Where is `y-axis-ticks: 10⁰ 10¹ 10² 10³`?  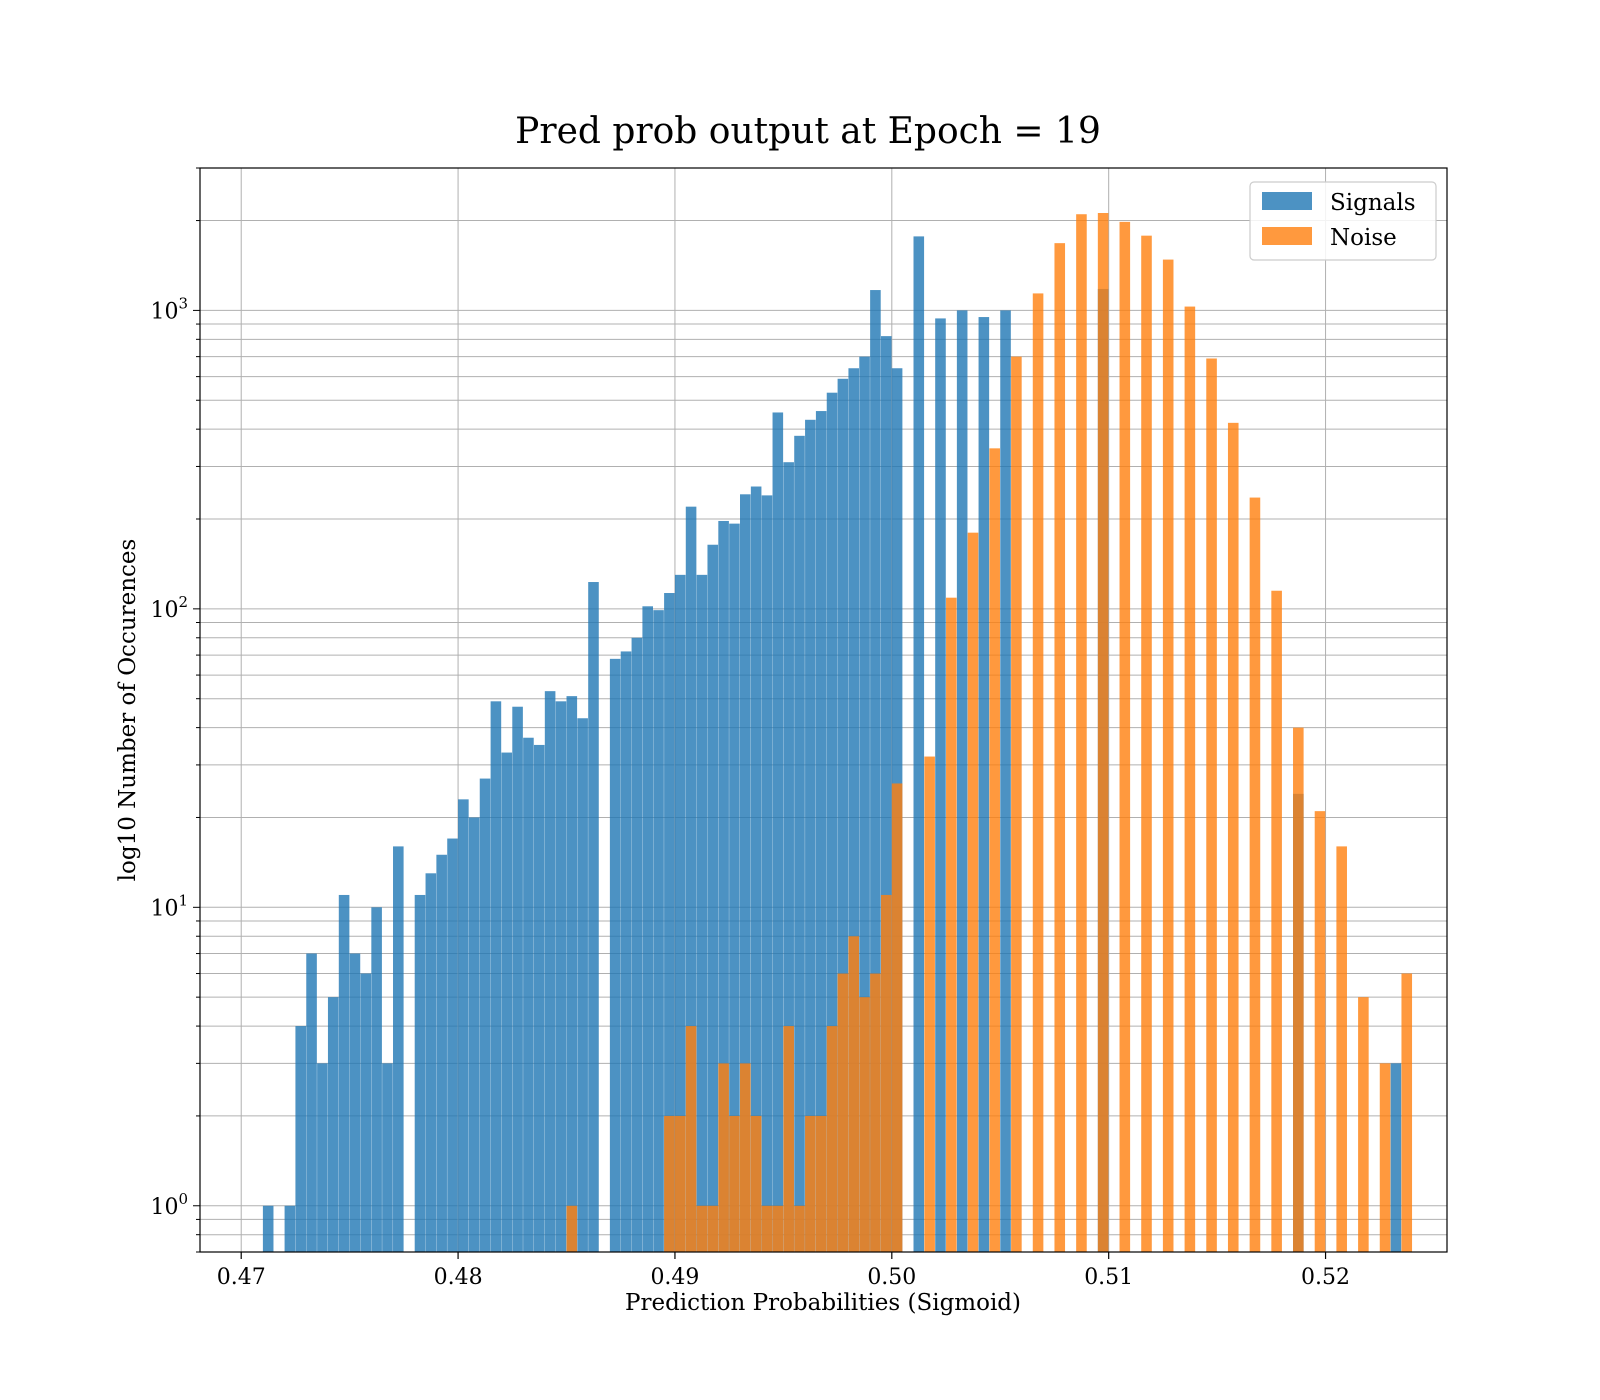
y-axis-ticks: 10⁰ 10¹ 10² 10³ is located at coordinates (175, 710).